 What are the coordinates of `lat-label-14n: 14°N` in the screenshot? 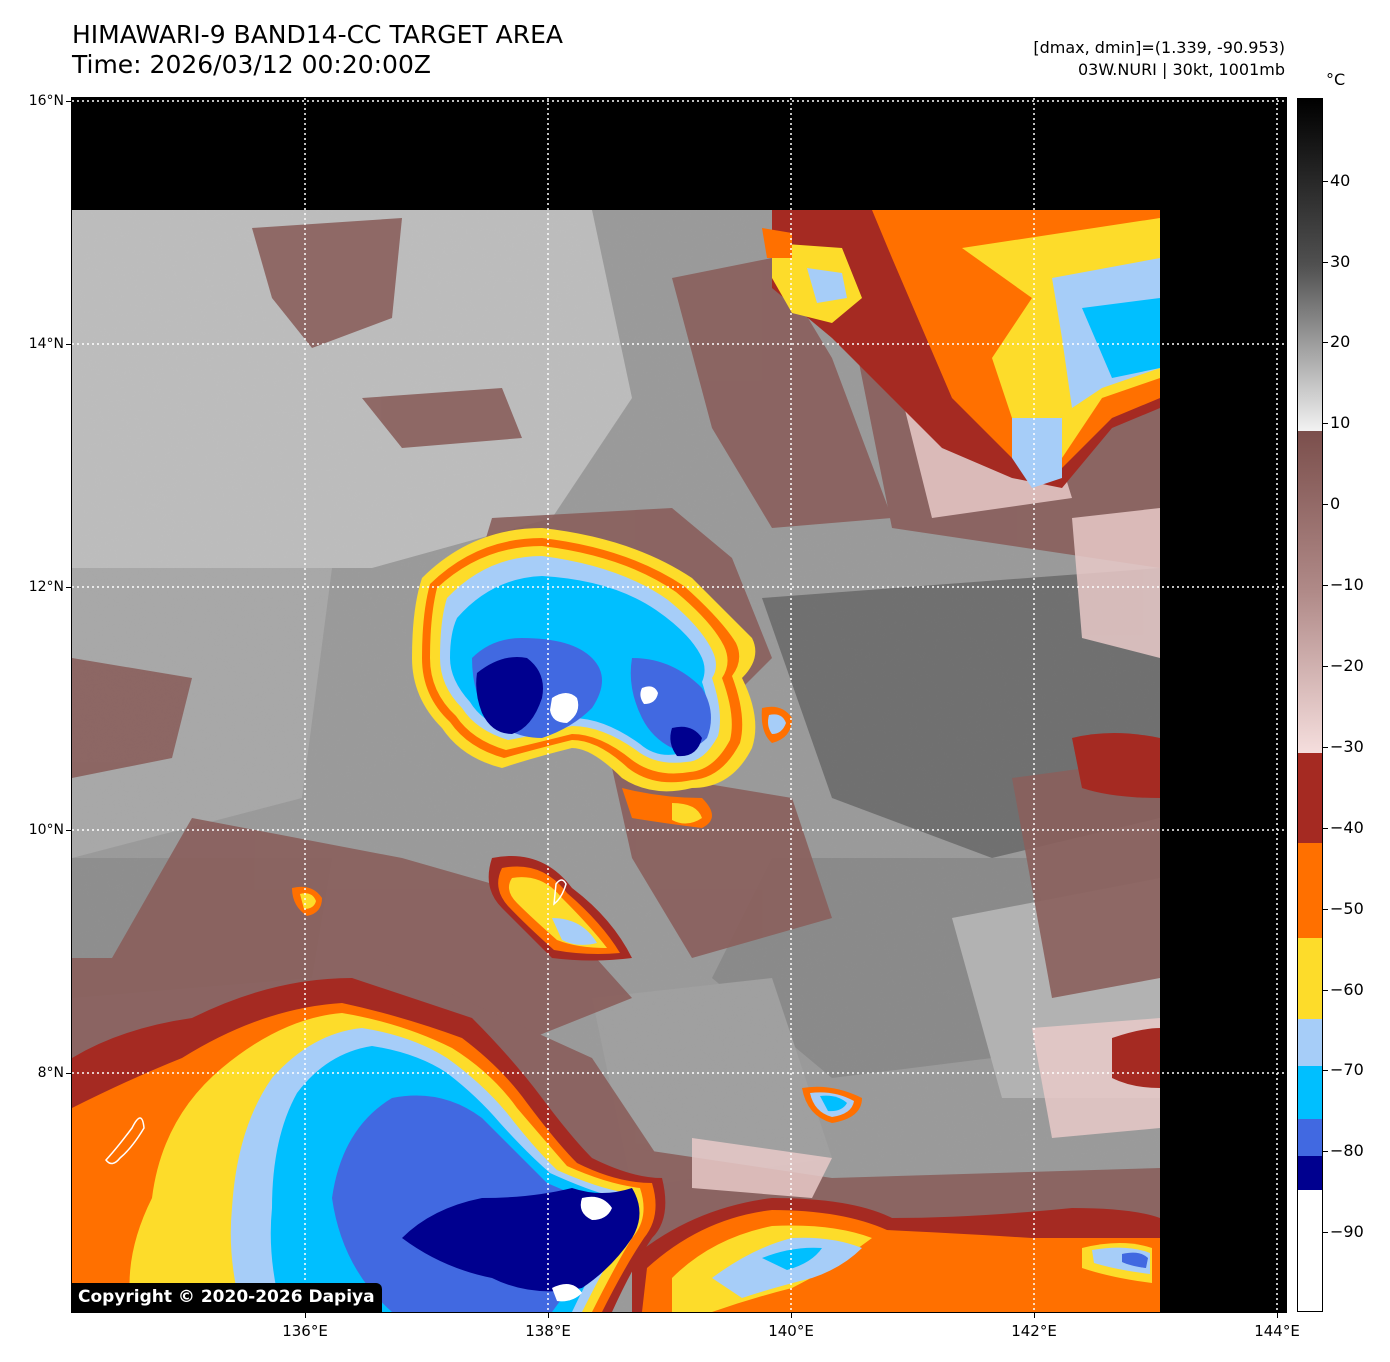 It's located at (46, 344).